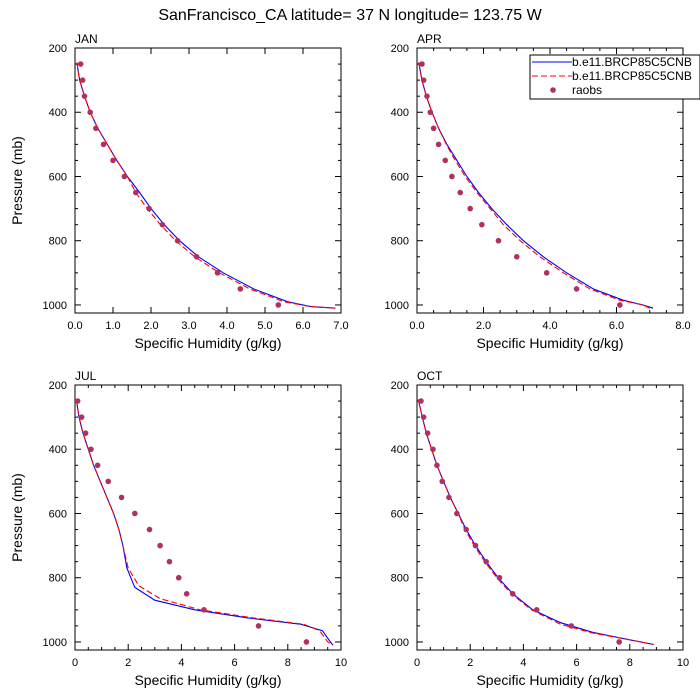 Image resolution: width=700 pixels, height=700 pixels. Describe the element at coordinates (17, 517) in the screenshot. I see `y-axis-label: Pressure (mb)` at that location.